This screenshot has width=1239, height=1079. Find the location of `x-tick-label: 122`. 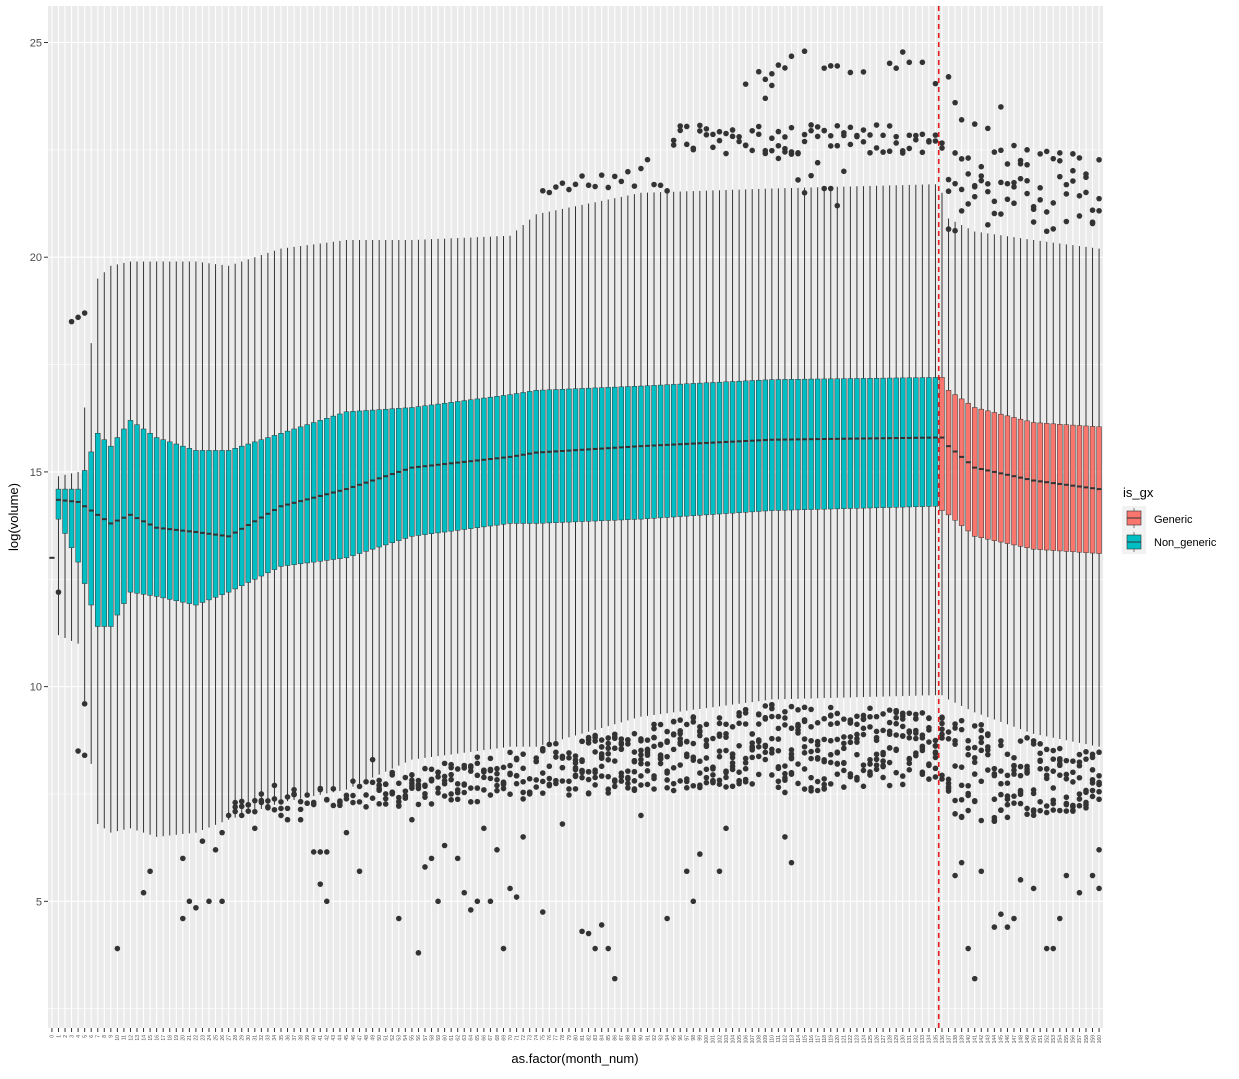

x-tick-label: 122 is located at coordinates (851, 1039).